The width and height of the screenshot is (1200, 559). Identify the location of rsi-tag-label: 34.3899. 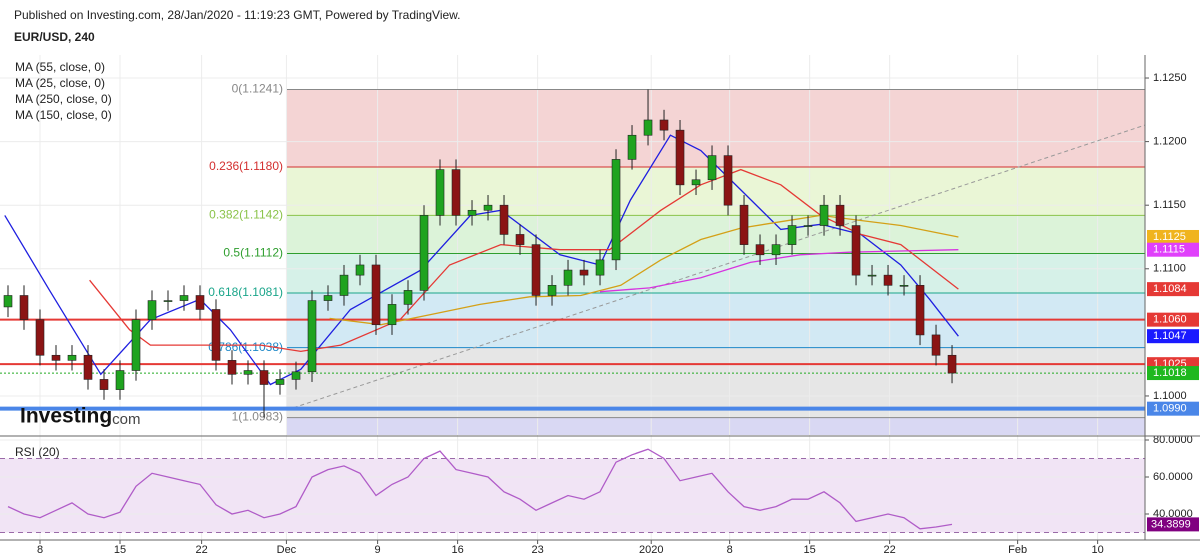
(1171, 524).